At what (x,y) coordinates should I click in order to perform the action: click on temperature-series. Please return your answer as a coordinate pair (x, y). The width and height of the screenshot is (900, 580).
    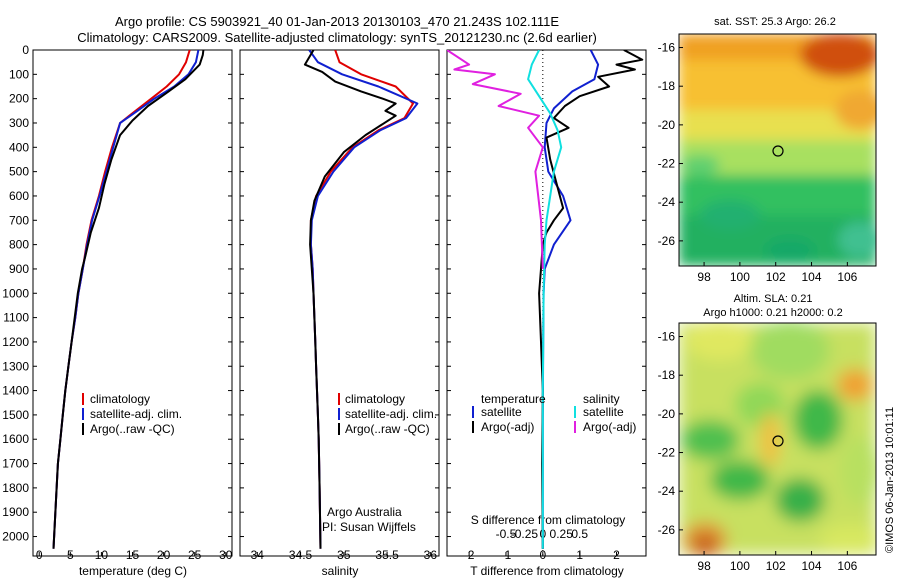
    Looking at the image, I should click on (128, 299).